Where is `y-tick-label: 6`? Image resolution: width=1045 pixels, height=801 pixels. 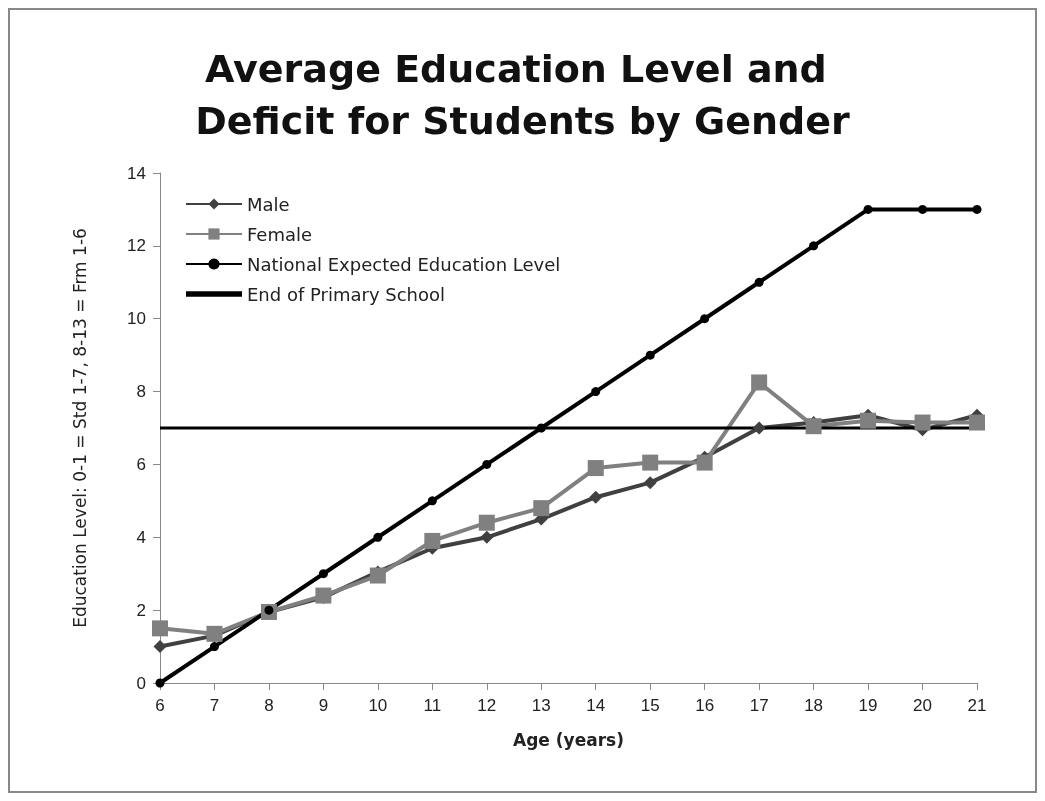
y-tick-label: 6 is located at coordinates (141, 464).